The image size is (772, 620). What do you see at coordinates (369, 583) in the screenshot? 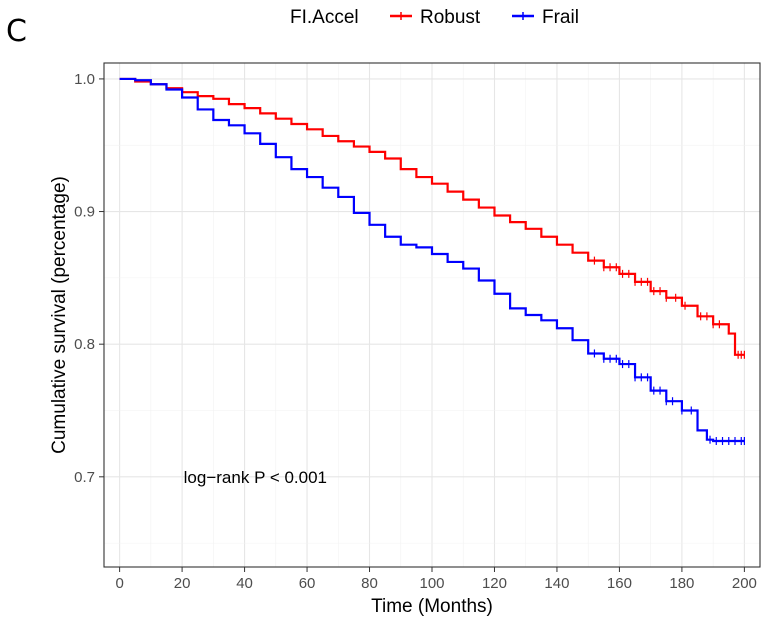
I see `x-tick-label: 80` at bounding box center [369, 583].